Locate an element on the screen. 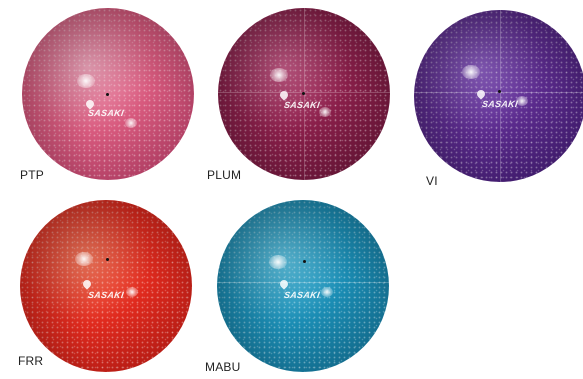 The width and height of the screenshot is (583, 379). ball-vi: SASAKI is located at coordinates (498, 96).